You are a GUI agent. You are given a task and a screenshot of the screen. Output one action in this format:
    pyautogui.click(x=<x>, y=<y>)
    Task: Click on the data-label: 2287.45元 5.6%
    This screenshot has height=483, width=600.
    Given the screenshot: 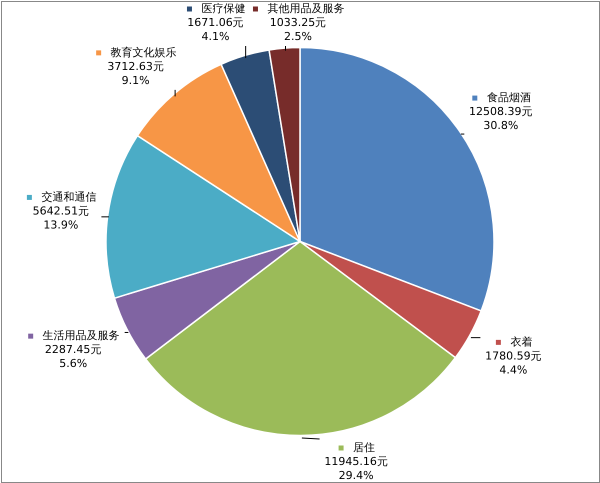 What is the action you would take?
    pyautogui.click(x=73, y=356)
    